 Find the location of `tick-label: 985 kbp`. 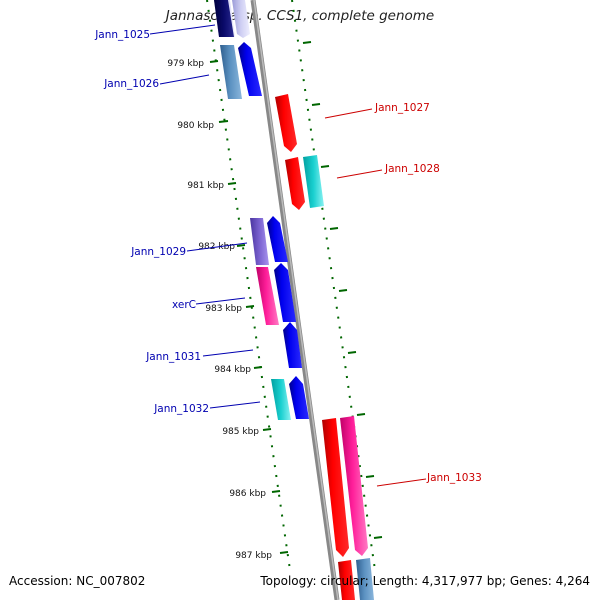

tick-label: 985 kbp is located at coordinates (240, 432).